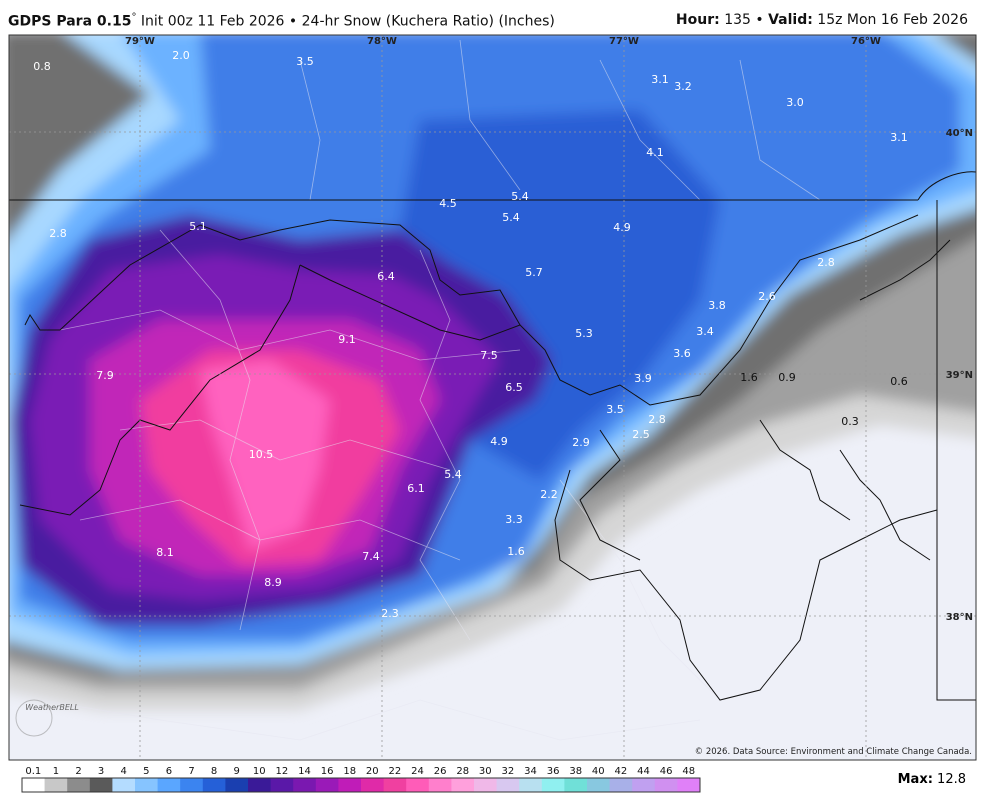 The height and width of the screenshot is (808, 984). I want to click on colorbar-label: 10, so click(259, 771).